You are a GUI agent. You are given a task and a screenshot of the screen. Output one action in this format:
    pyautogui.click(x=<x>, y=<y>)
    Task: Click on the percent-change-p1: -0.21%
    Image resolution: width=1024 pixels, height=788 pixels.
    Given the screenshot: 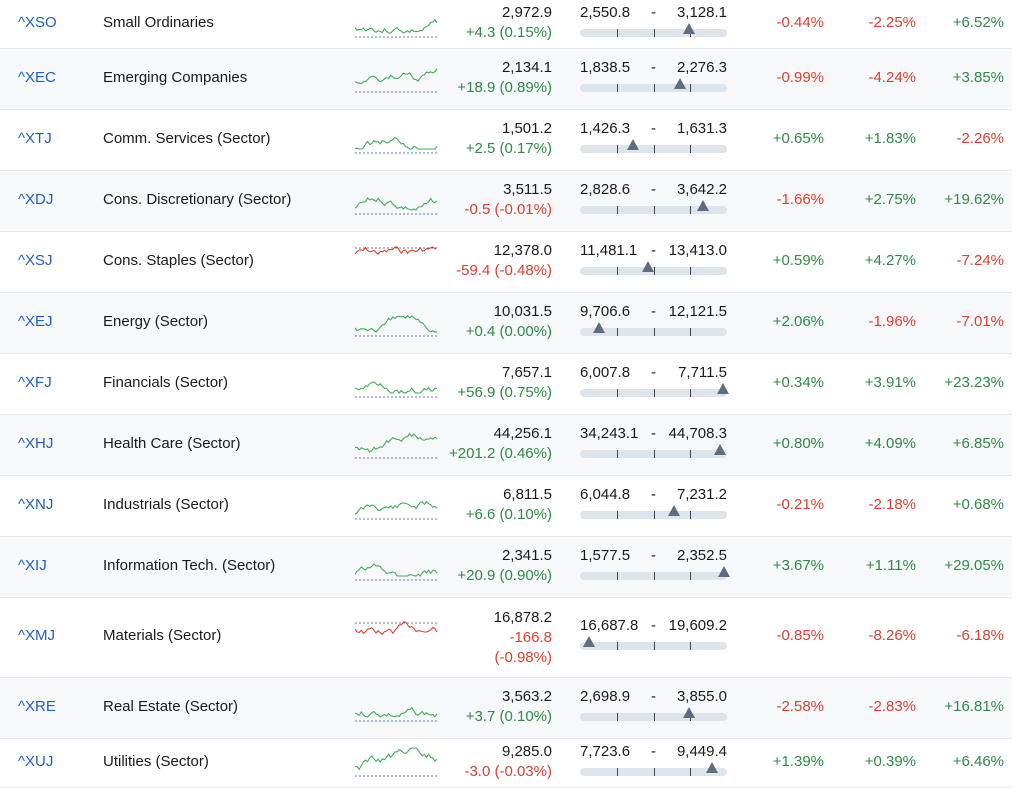 What is the action you would take?
    pyautogui.click(x=800, y=504)
    